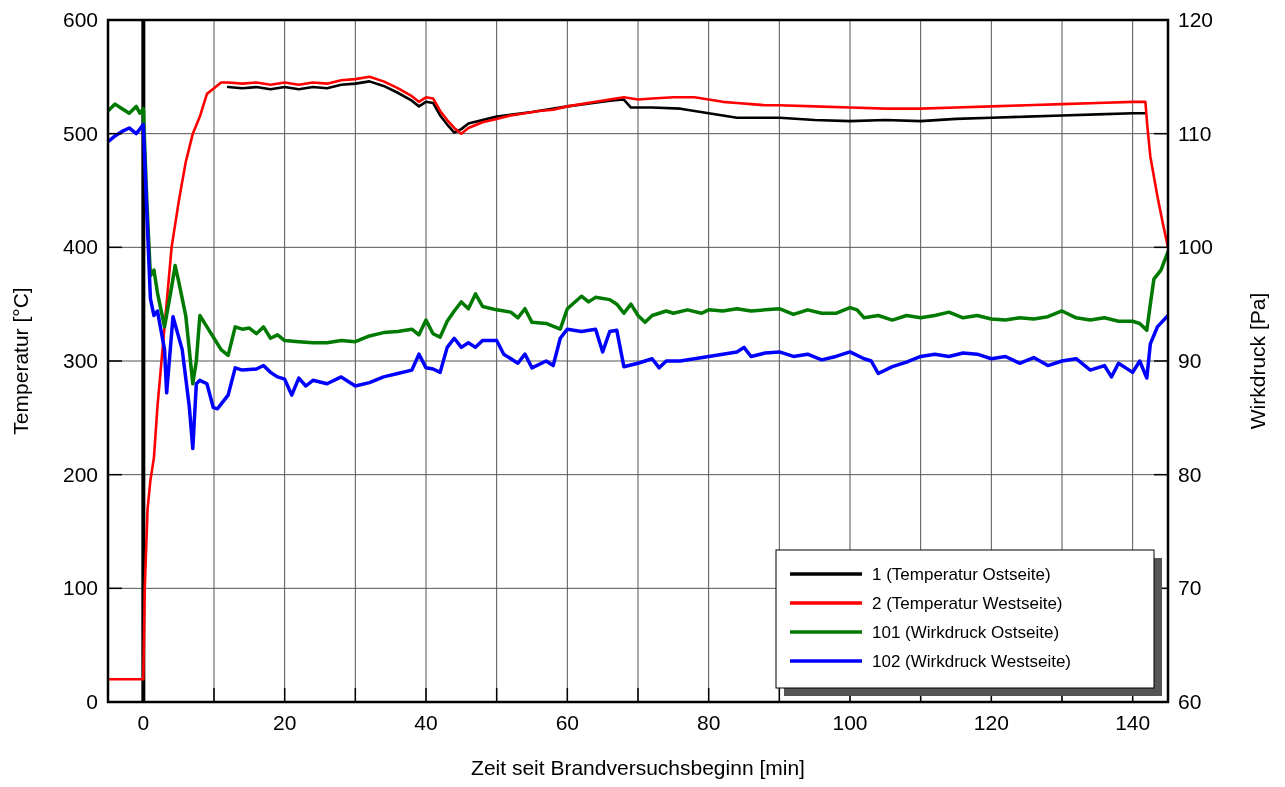 The image size is (1285, 787). I want to click on y-tick-label: 100, so click(80, 588).